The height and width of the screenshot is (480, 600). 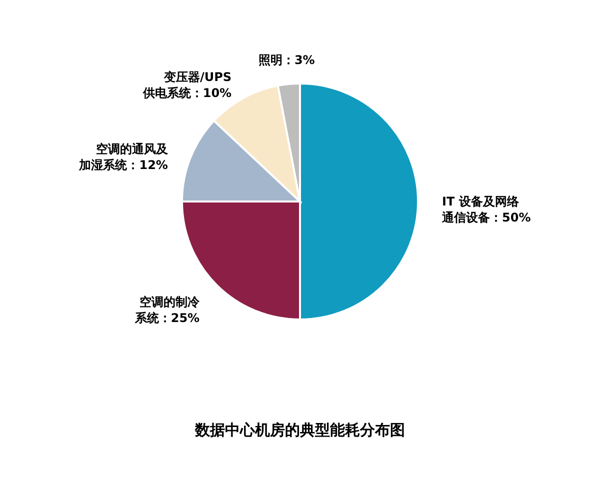 I want to click on slice-label: 变压器/UPS供电系统：10%, so click(x=187, y=85).